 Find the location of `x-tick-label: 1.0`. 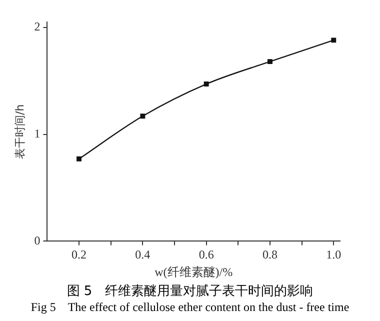

x-tick-label: 1.0 is located at coordinates (334, 255).